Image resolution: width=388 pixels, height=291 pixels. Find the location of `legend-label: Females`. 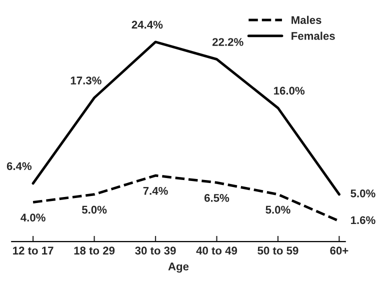

legend-label: Females is located at coordinates (313, 36).